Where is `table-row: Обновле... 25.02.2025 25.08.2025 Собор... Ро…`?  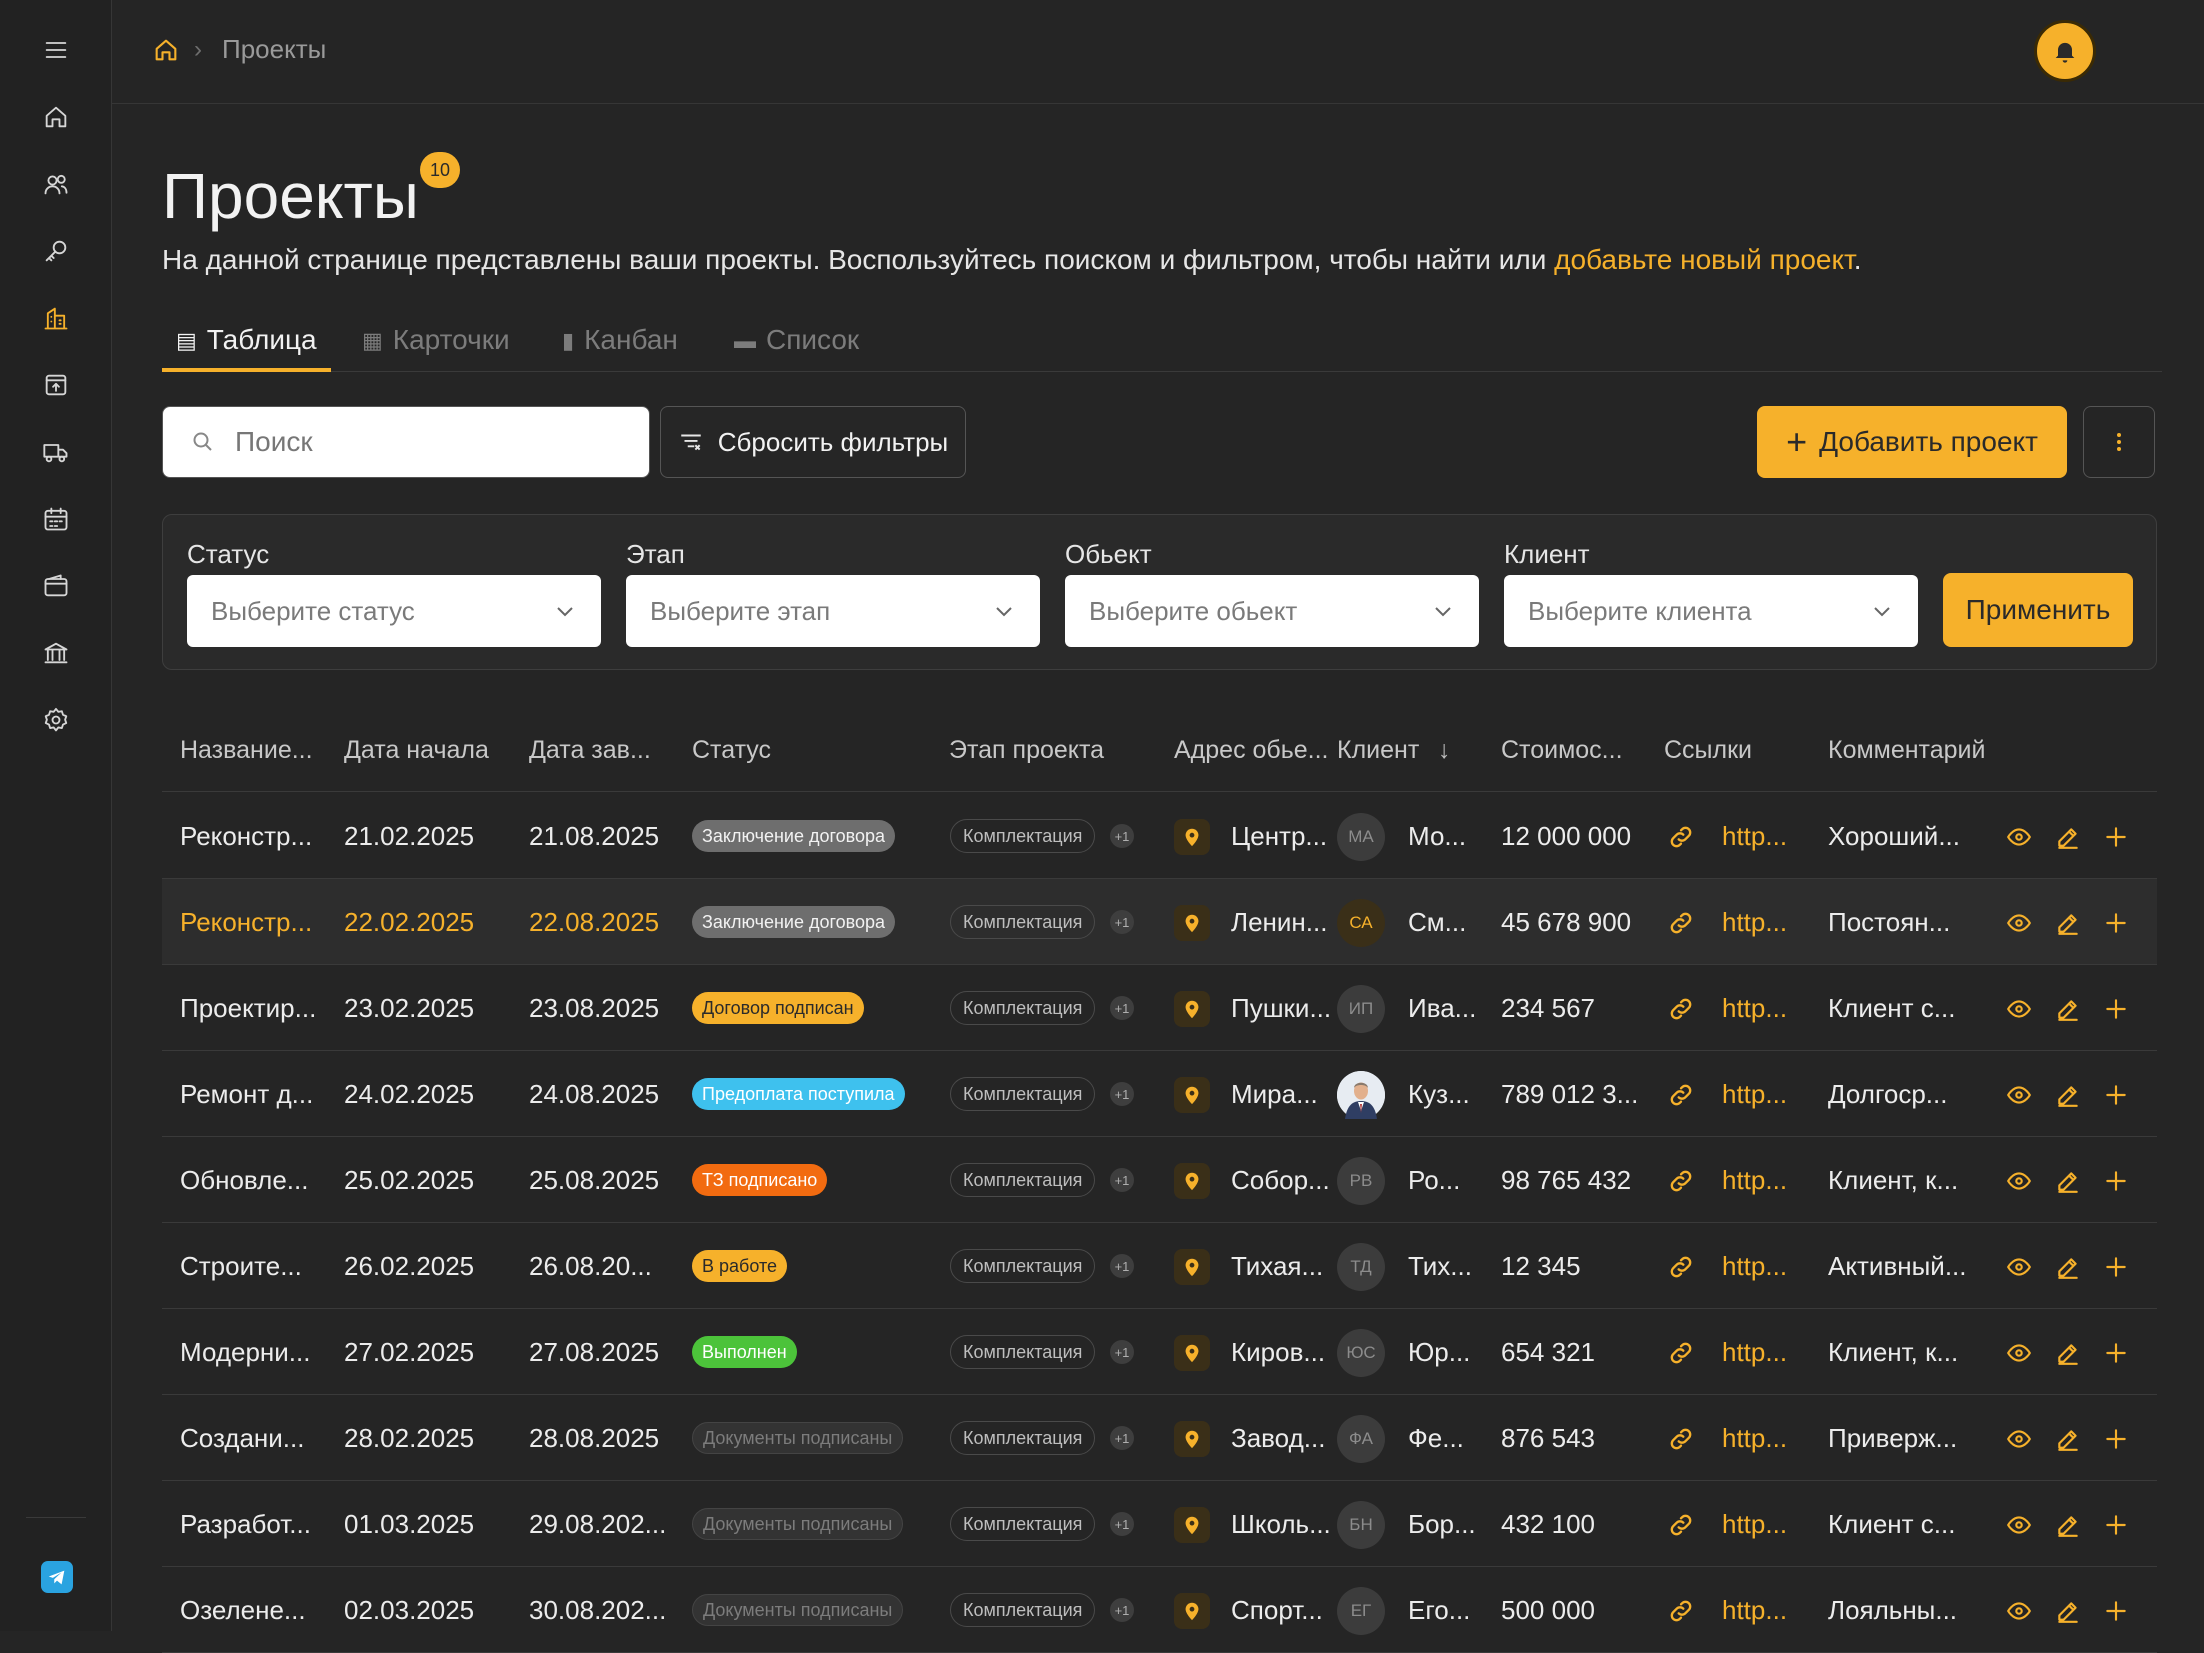 table-row: Обновле... 25.02.2025 25.08.2025 Собор... Ро… is located at coordinates (1159, 1180).